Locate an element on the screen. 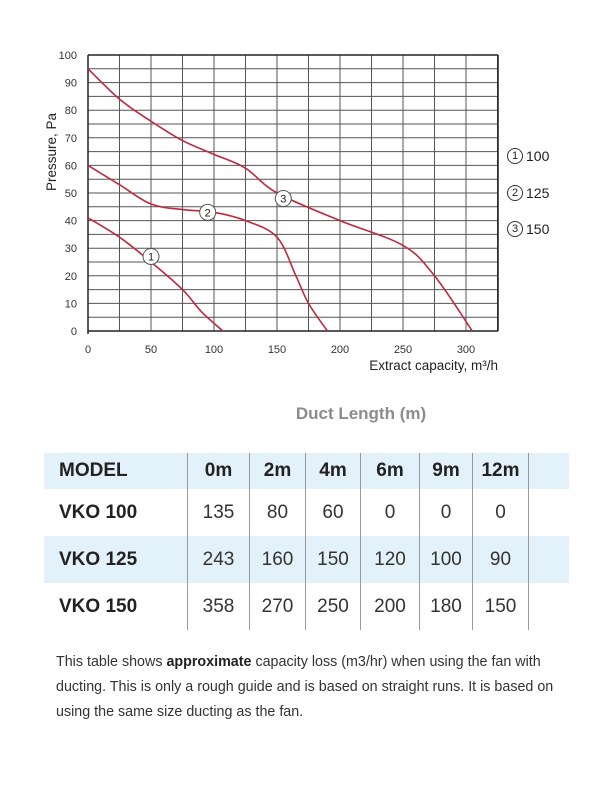 The width and height of the screenshot is (600, 800). table-row: VKO 100 135 80 60 0 0 0 is located at coordinates (306, 512).